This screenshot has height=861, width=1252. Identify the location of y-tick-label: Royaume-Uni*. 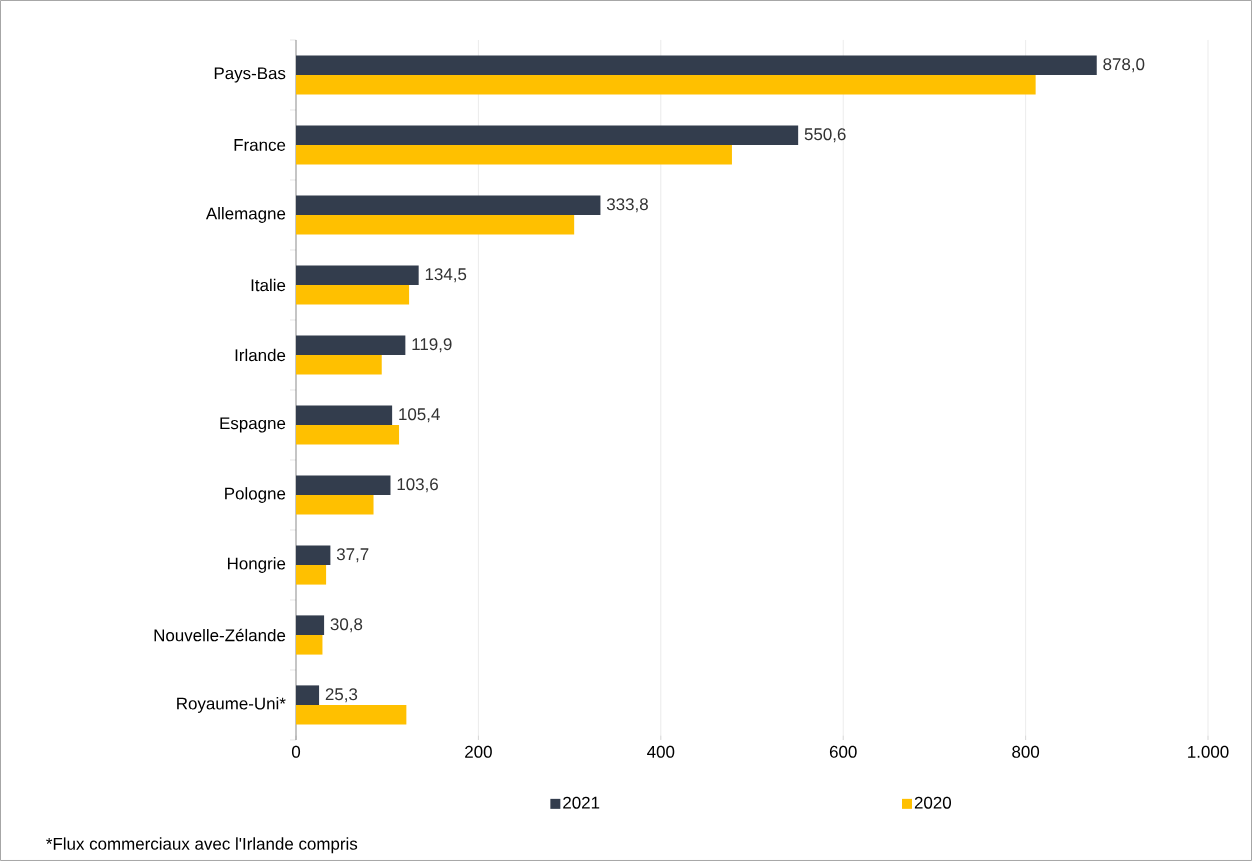
(231, 705).